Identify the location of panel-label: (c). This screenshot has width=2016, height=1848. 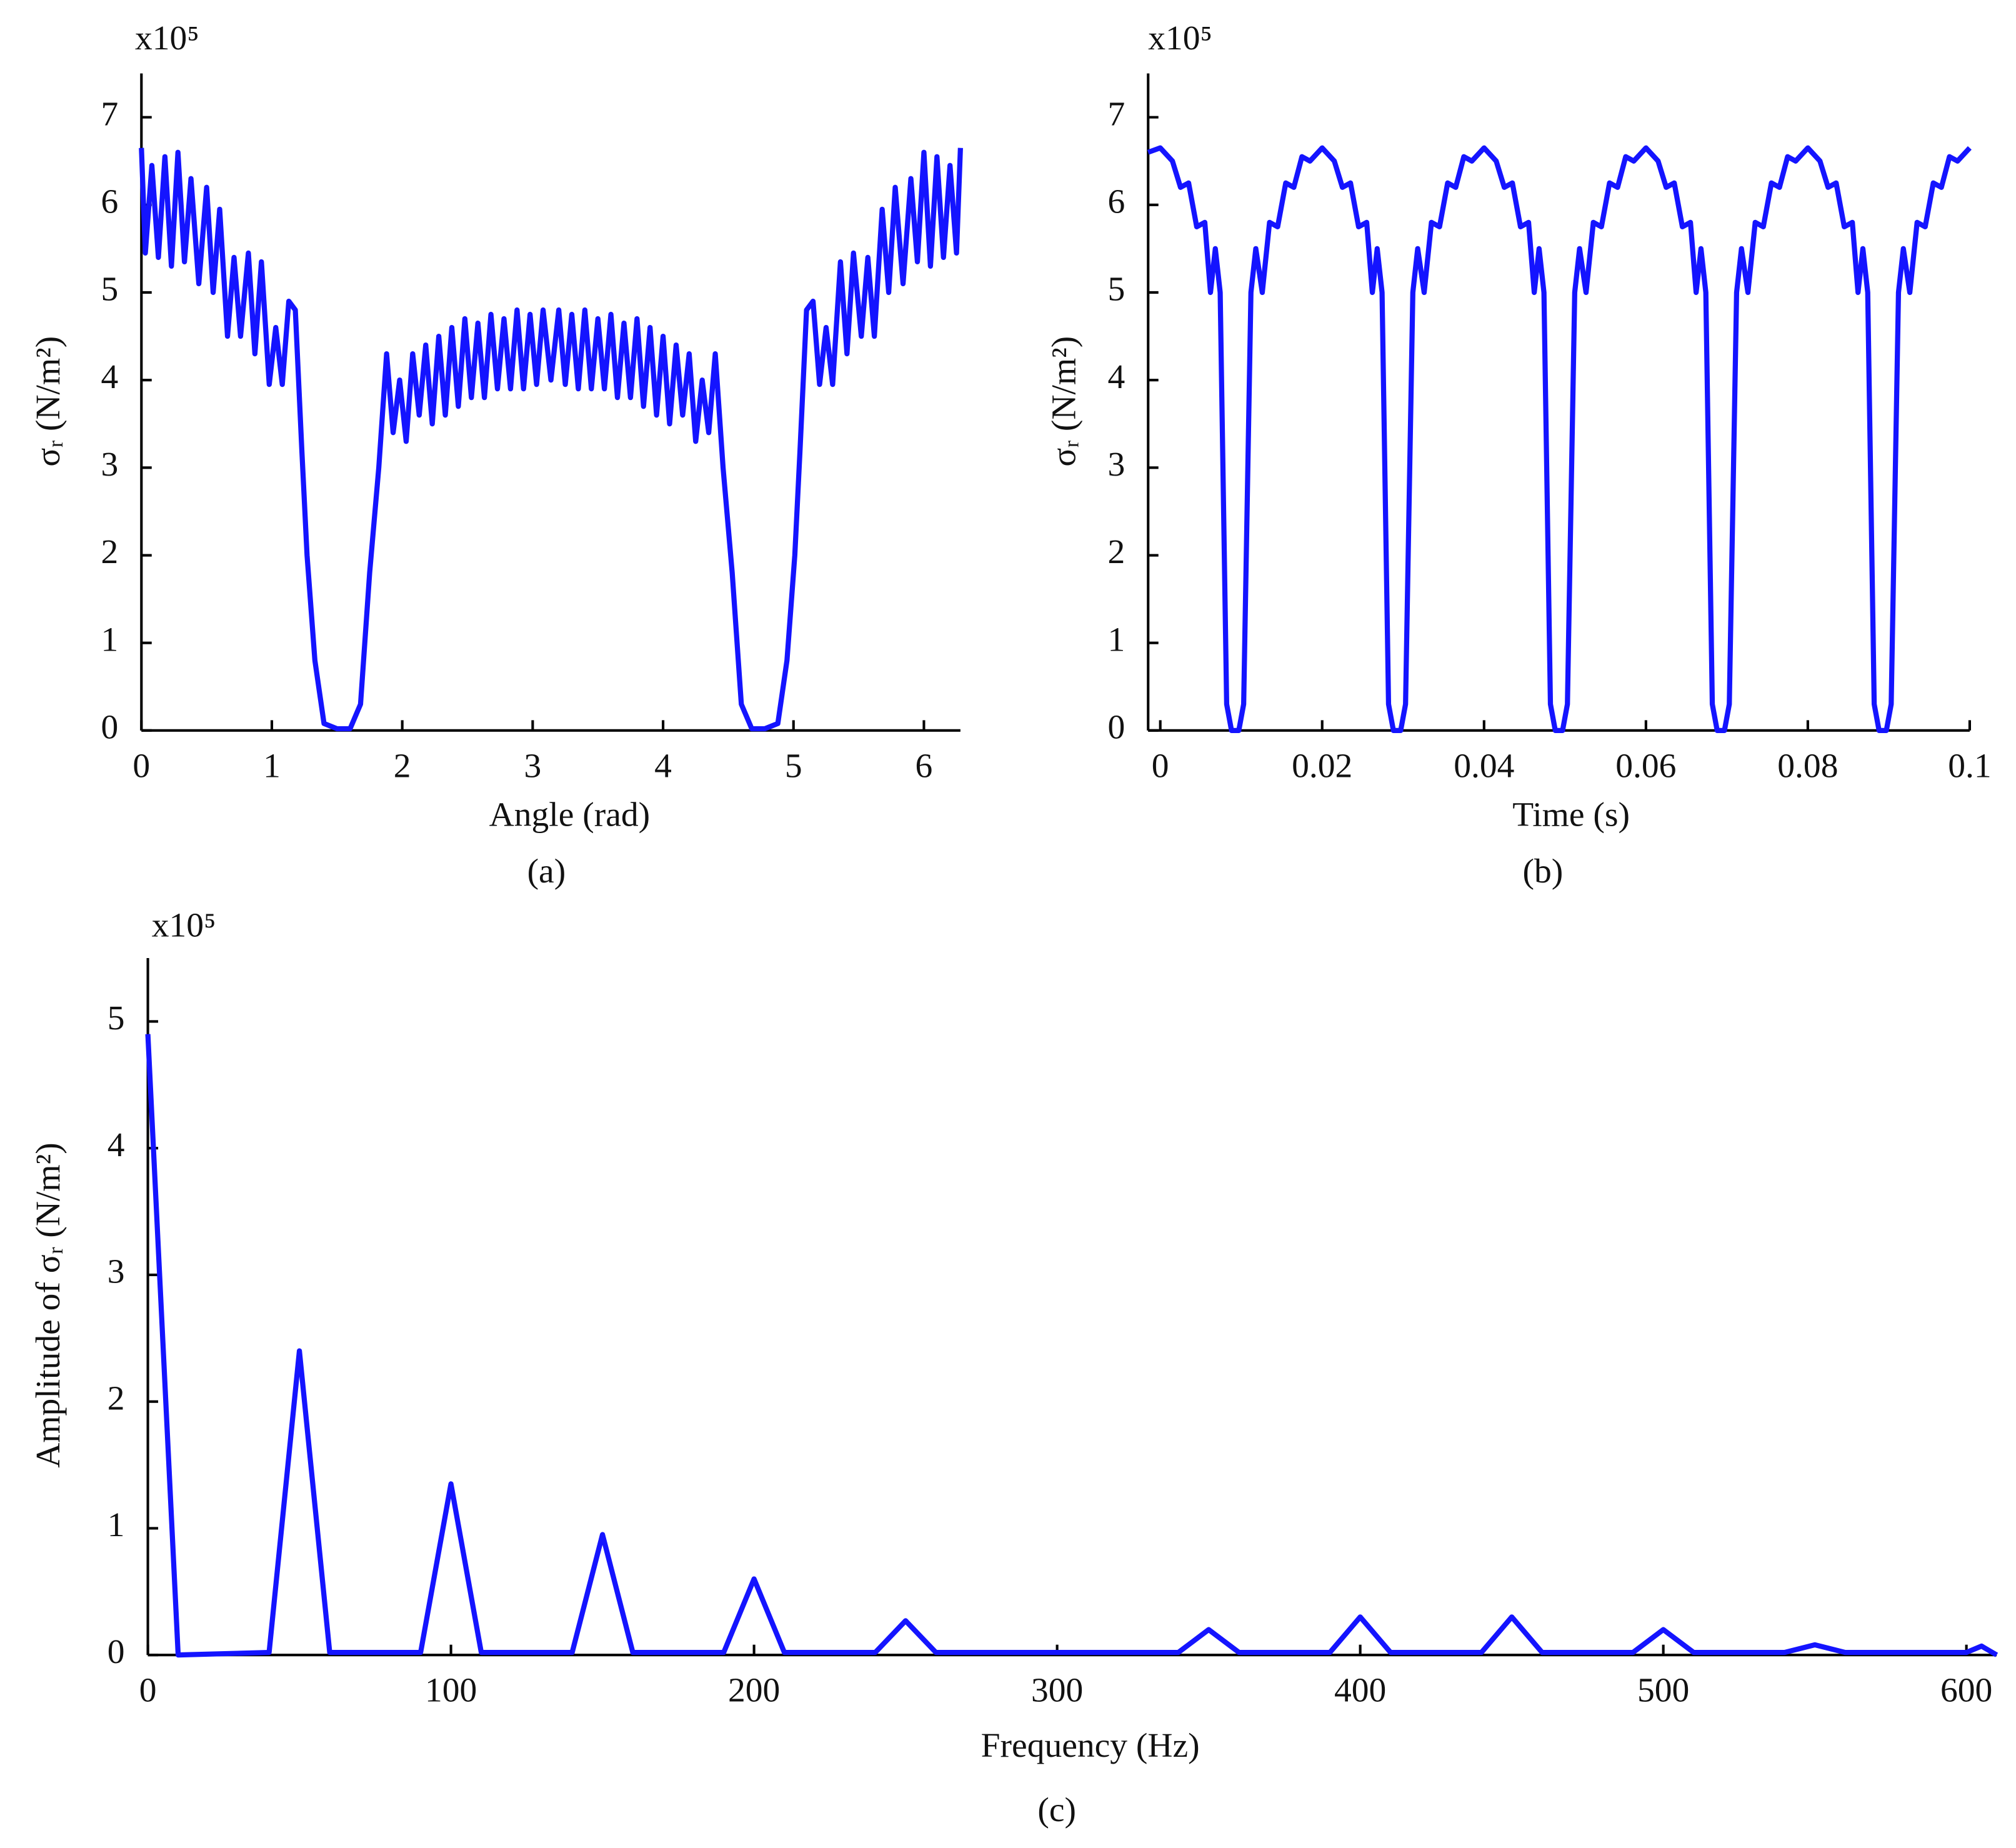
(1056, 1810).